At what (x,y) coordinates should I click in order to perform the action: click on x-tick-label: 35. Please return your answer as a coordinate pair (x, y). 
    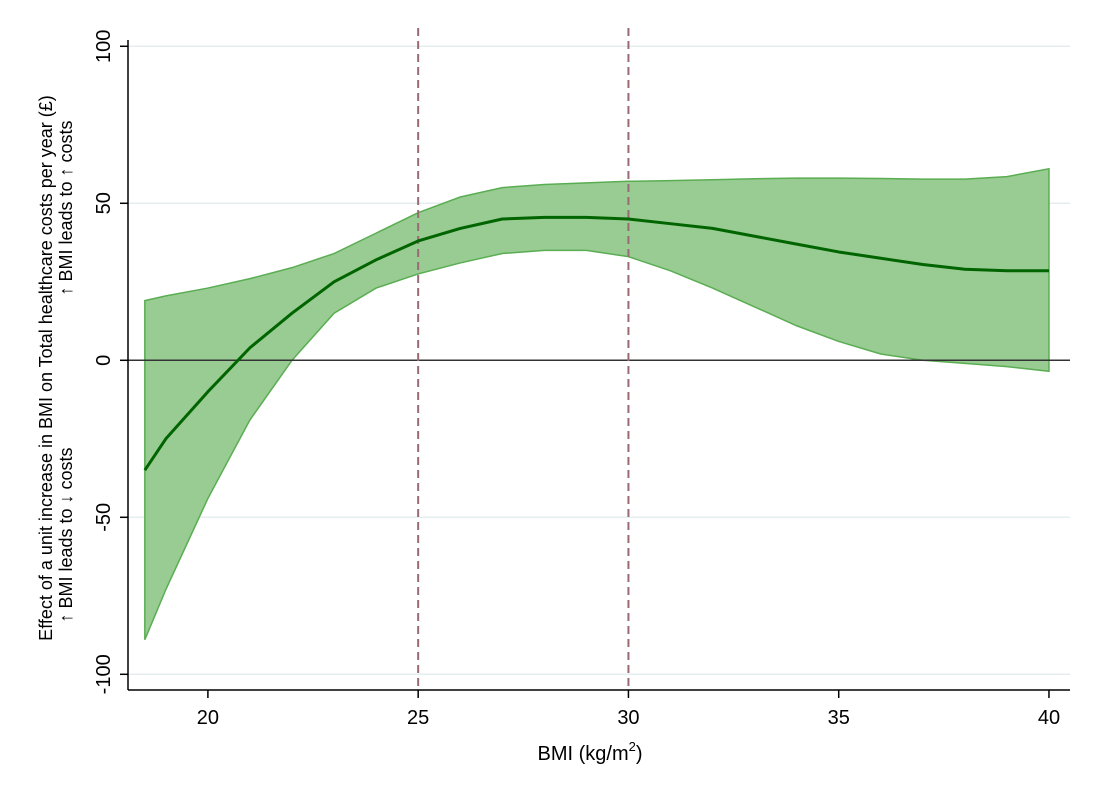
    Looking at the image, I should click on (839, 718).